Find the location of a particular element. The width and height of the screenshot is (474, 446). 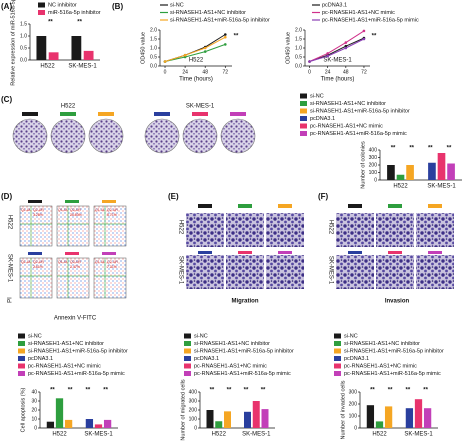

quadrant-label: Q2-UR is located at coordinates (75, 262).